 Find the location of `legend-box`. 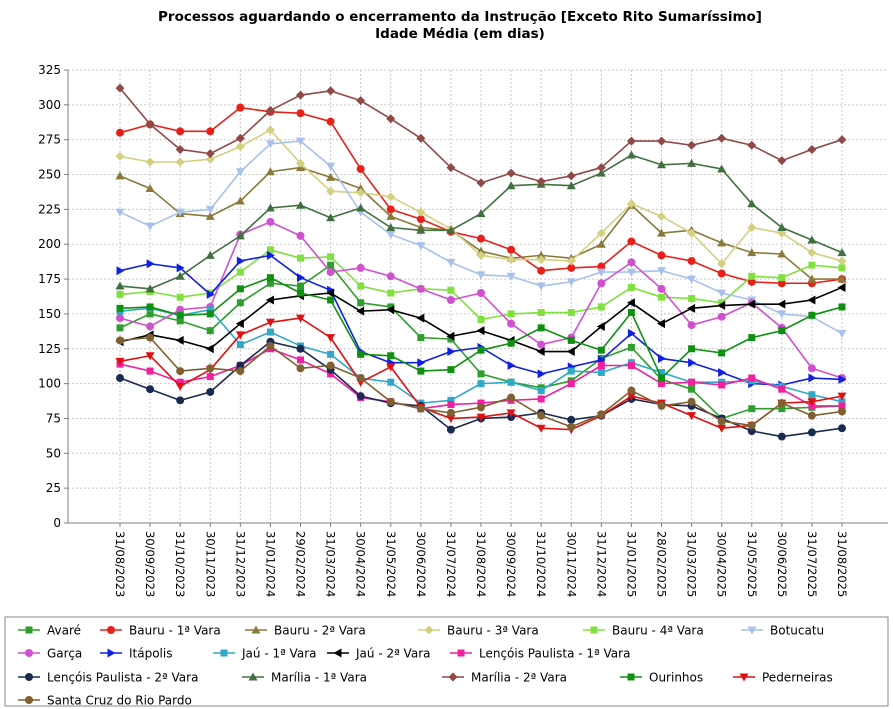

legend-box is located at coordinates (446, 661).